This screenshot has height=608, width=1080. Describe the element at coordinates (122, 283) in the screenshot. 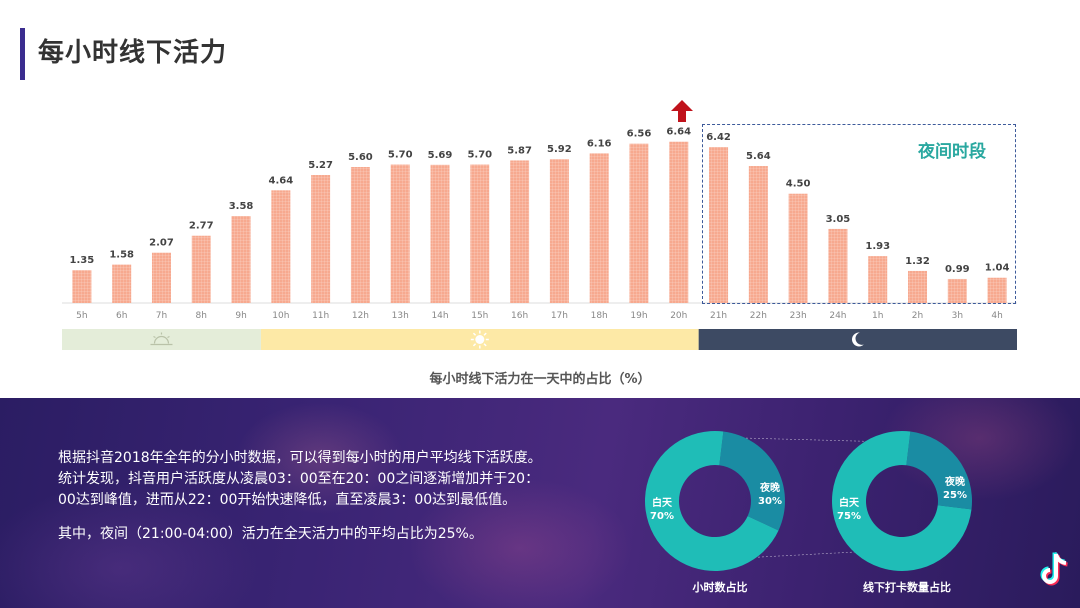

I see `bar-6h` at that location.